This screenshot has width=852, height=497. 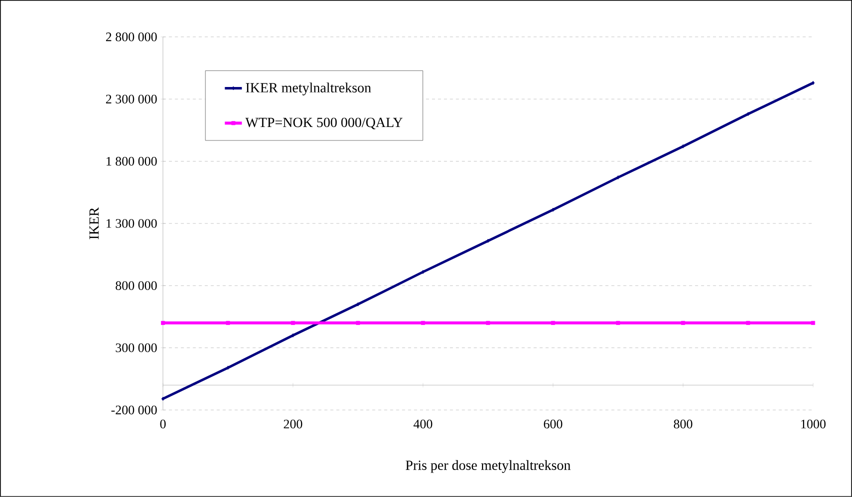 What do you see at coordinates (488, 466) in the screenshot?
I see `x-axis-title: Pris per dose metylnaltrekson` at bounding box center [488, 466].